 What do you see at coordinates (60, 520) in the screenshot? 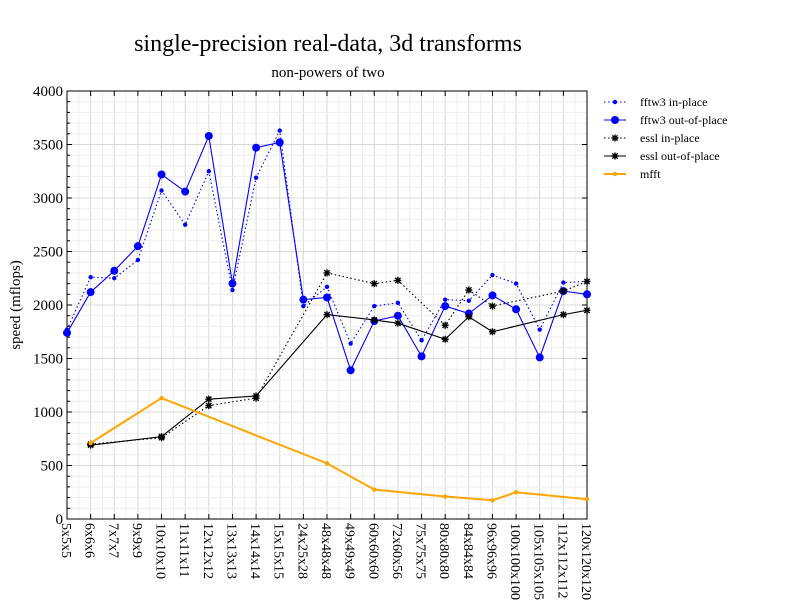
I see `y-tick-label: 0` at bounding box center [60, 520].